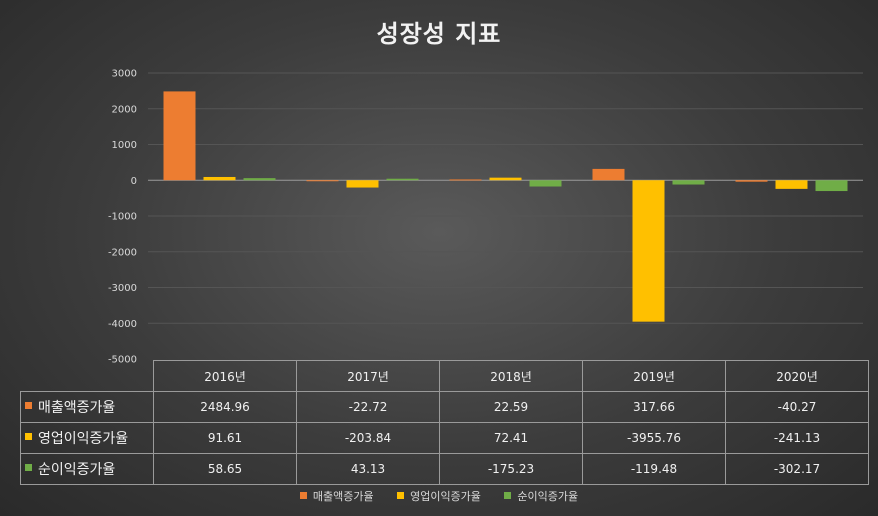 This screenshot has width=878, height=516. What do you see at coordinates (548, 496) in the screenshot?
I see `legend-label: 순이익증가율` at bounding box center [548, 496].